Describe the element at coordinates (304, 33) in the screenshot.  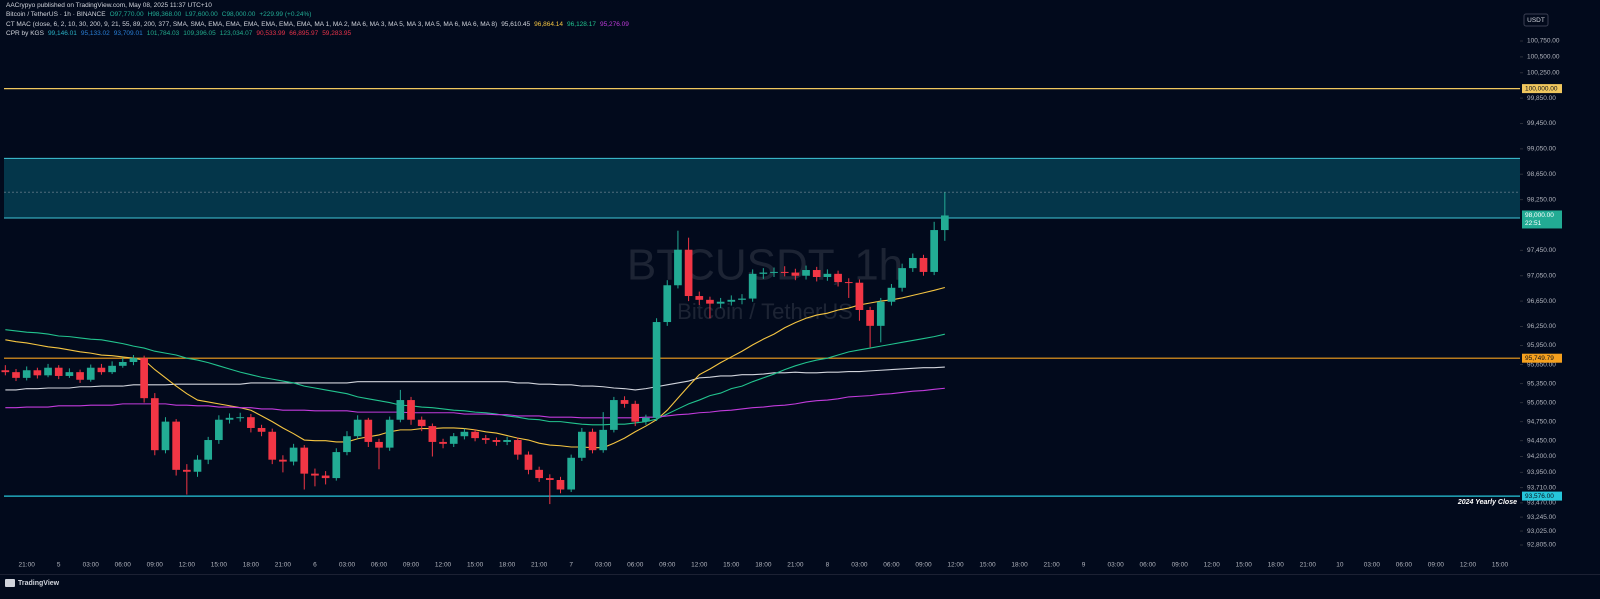
I see `indicator-value: 66,895.97` at that location.